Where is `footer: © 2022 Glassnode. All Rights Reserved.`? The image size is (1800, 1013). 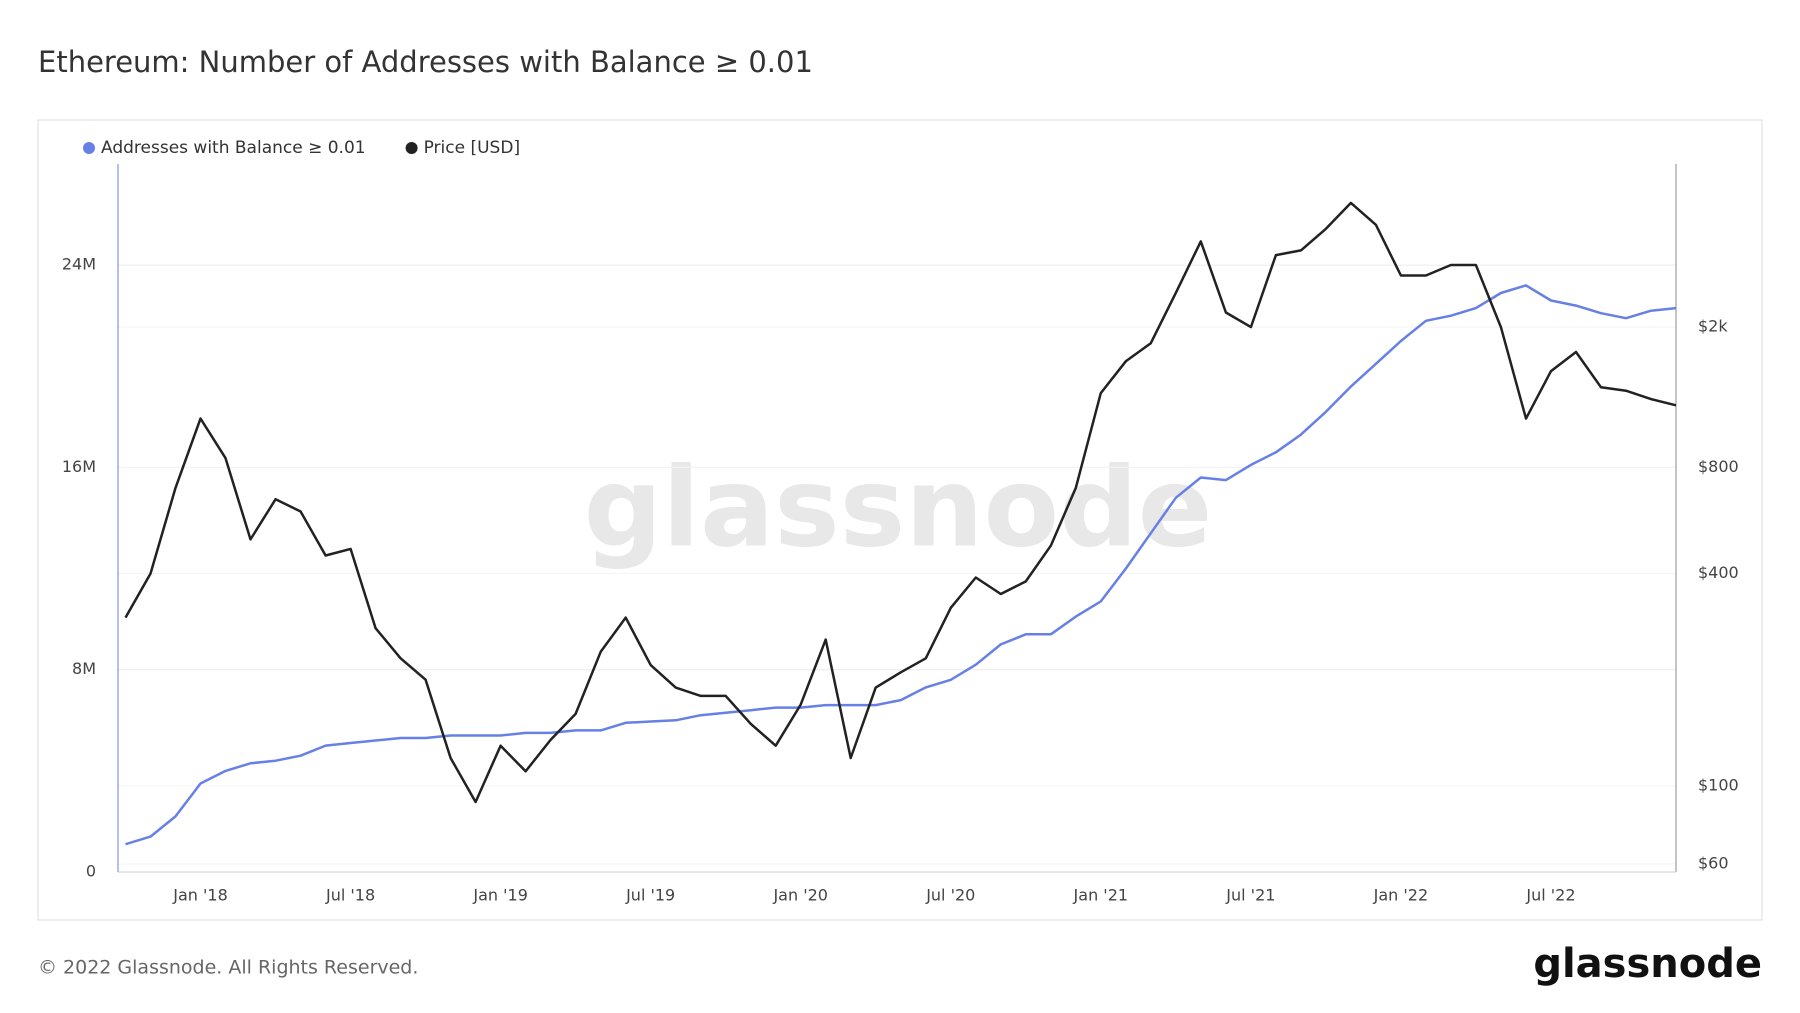 footer: © 2022 Glassnode. All Rights Reserved. is located at coordinates (228, 968).